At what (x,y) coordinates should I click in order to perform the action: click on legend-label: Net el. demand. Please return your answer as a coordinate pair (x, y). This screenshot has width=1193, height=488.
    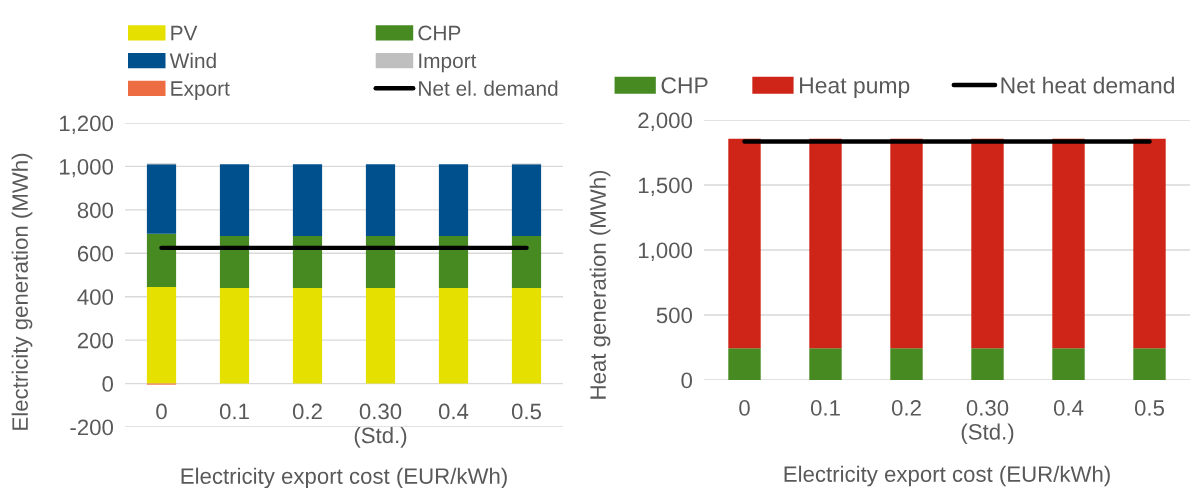
    Looking at the image, I should click on (488, 88).